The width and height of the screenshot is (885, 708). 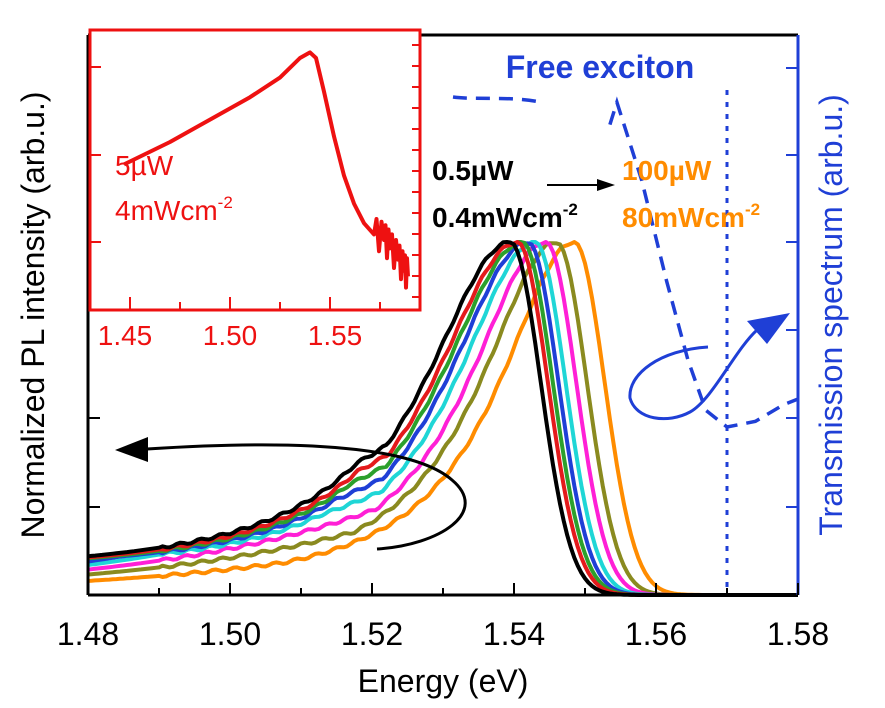 What do you see at coordinates (792, 287) in the screenshot?
I see `right-tick-marks` at bounding box center [792, 287].